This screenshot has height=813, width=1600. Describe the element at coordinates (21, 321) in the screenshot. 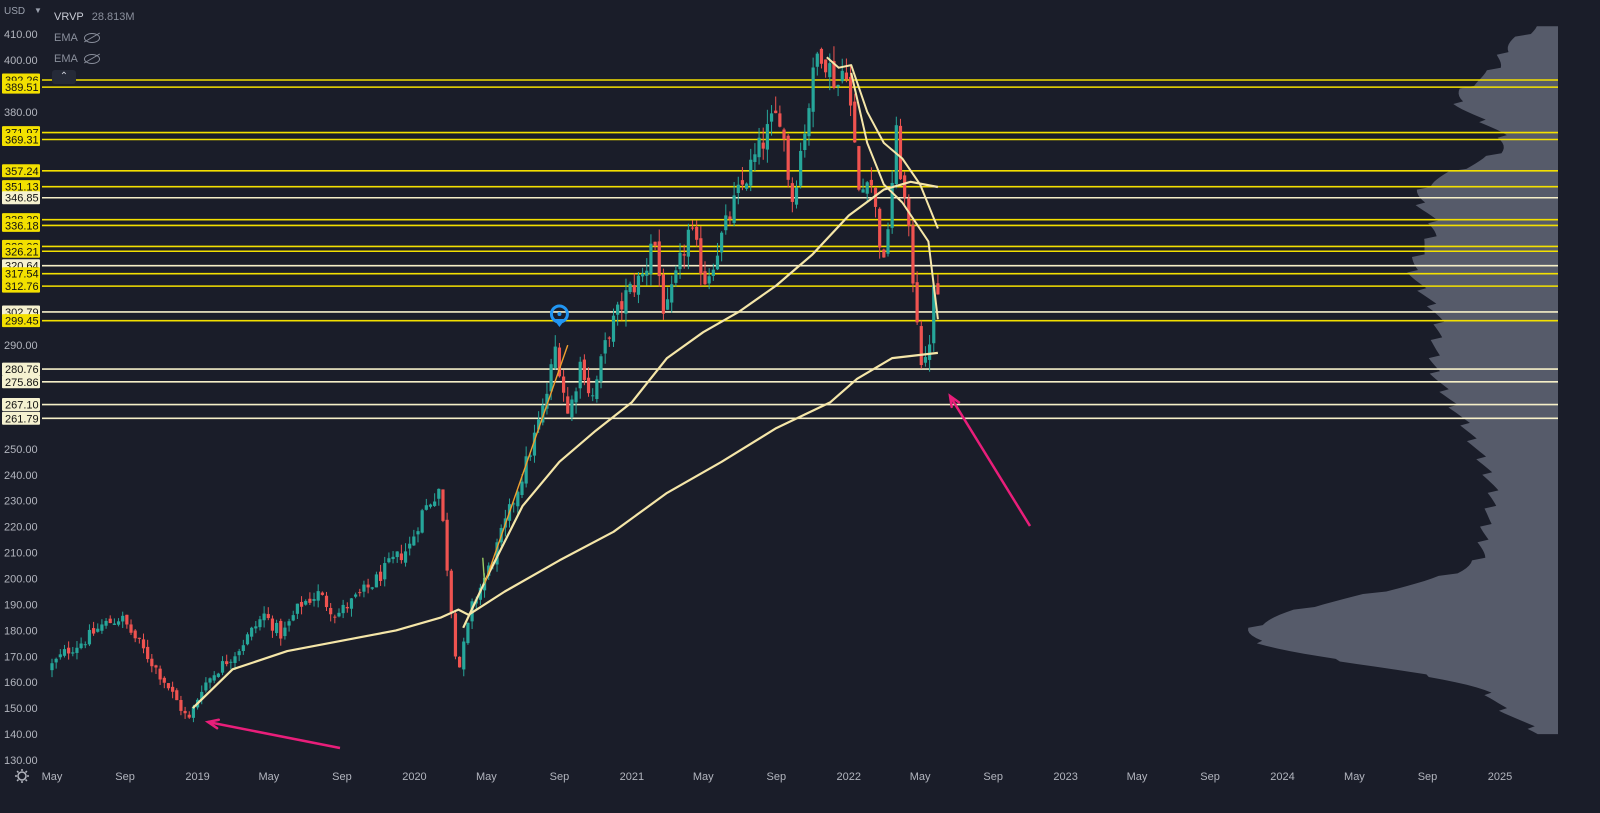

I see `price-level-label: 299.45` at that location.